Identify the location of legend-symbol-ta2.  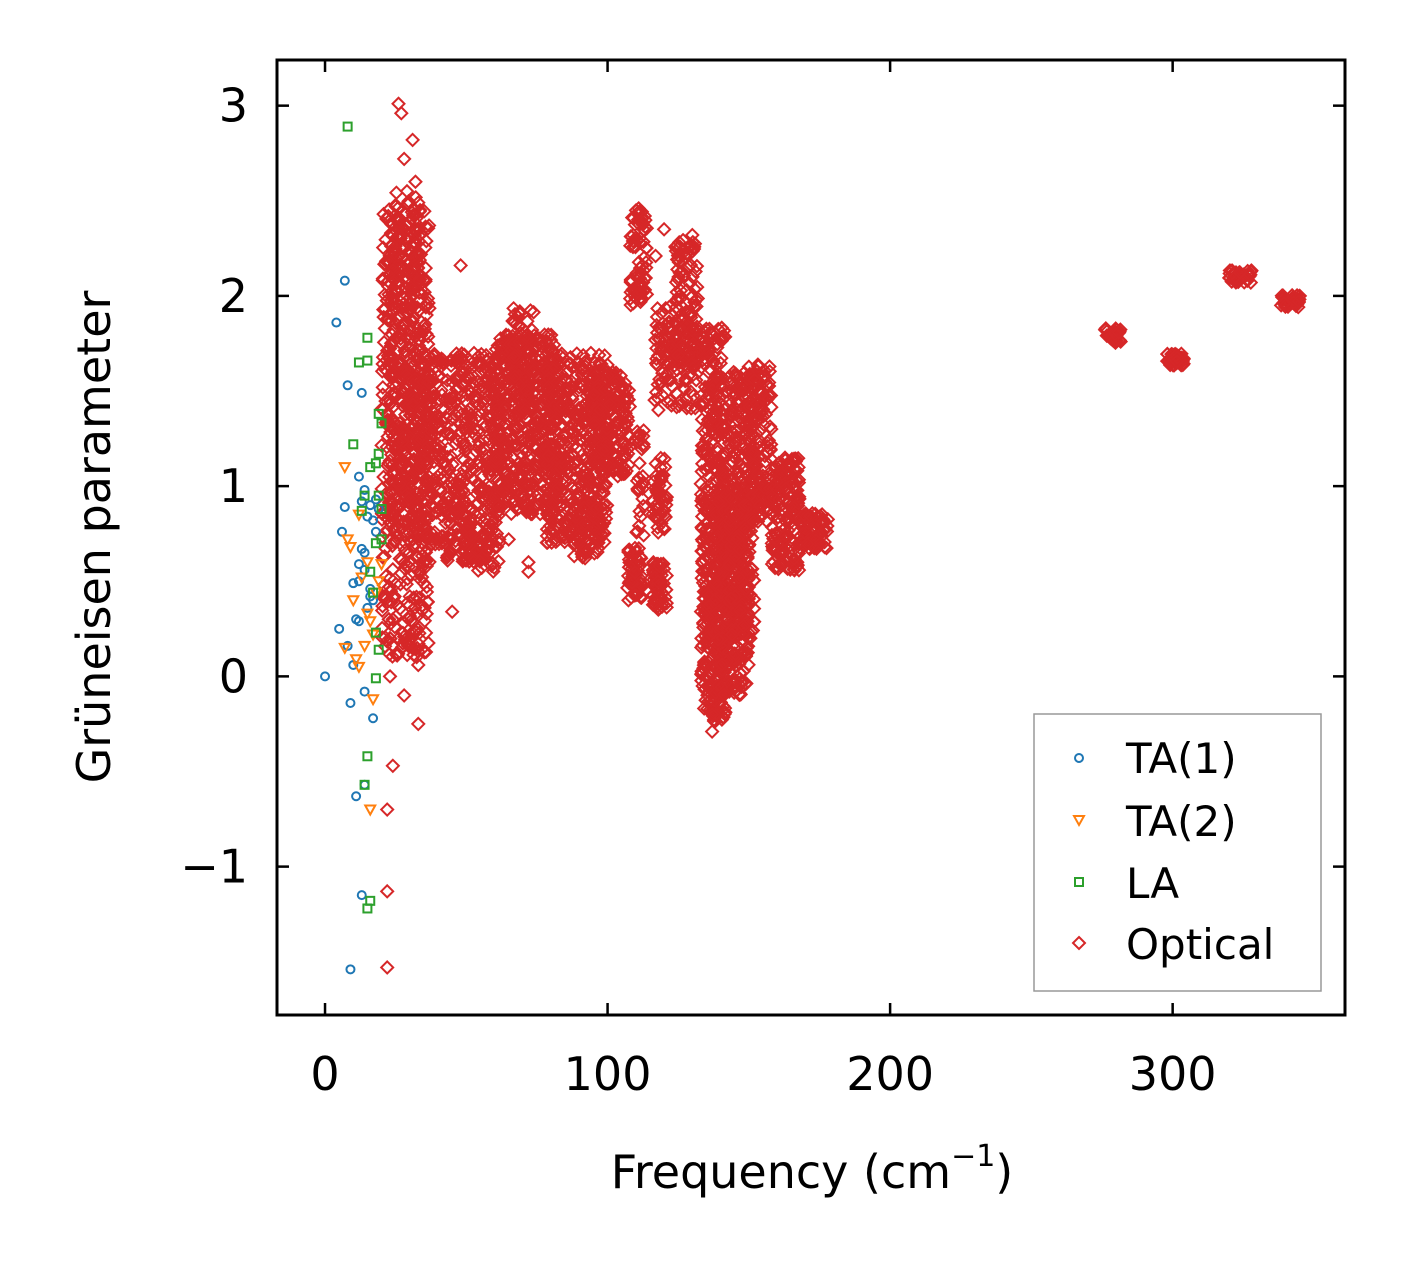
(1079, 821).